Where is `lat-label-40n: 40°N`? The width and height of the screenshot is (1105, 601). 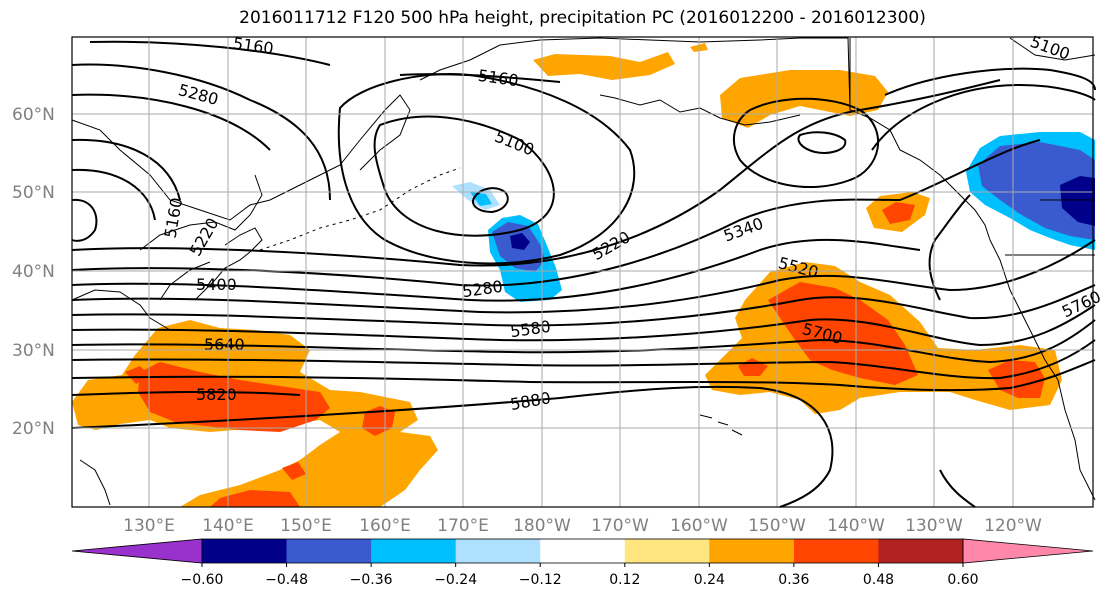
lat-label-40n: 40°N is located at coordinates (33, 272).